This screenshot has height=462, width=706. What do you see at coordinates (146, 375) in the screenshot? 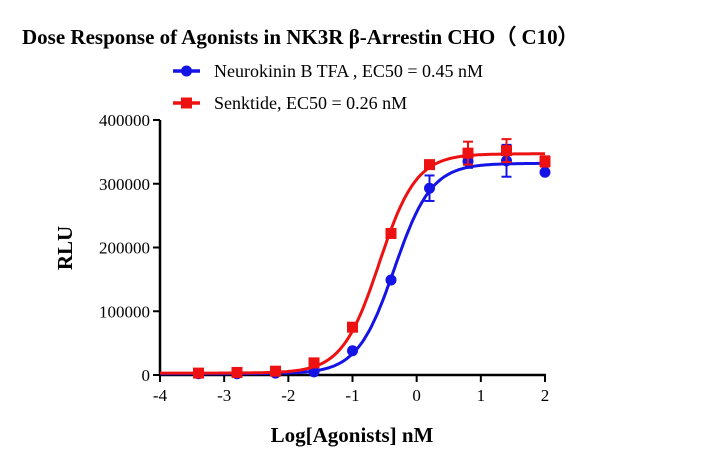
I see `y-tick-label: 0` at bounding box center [146, 375].